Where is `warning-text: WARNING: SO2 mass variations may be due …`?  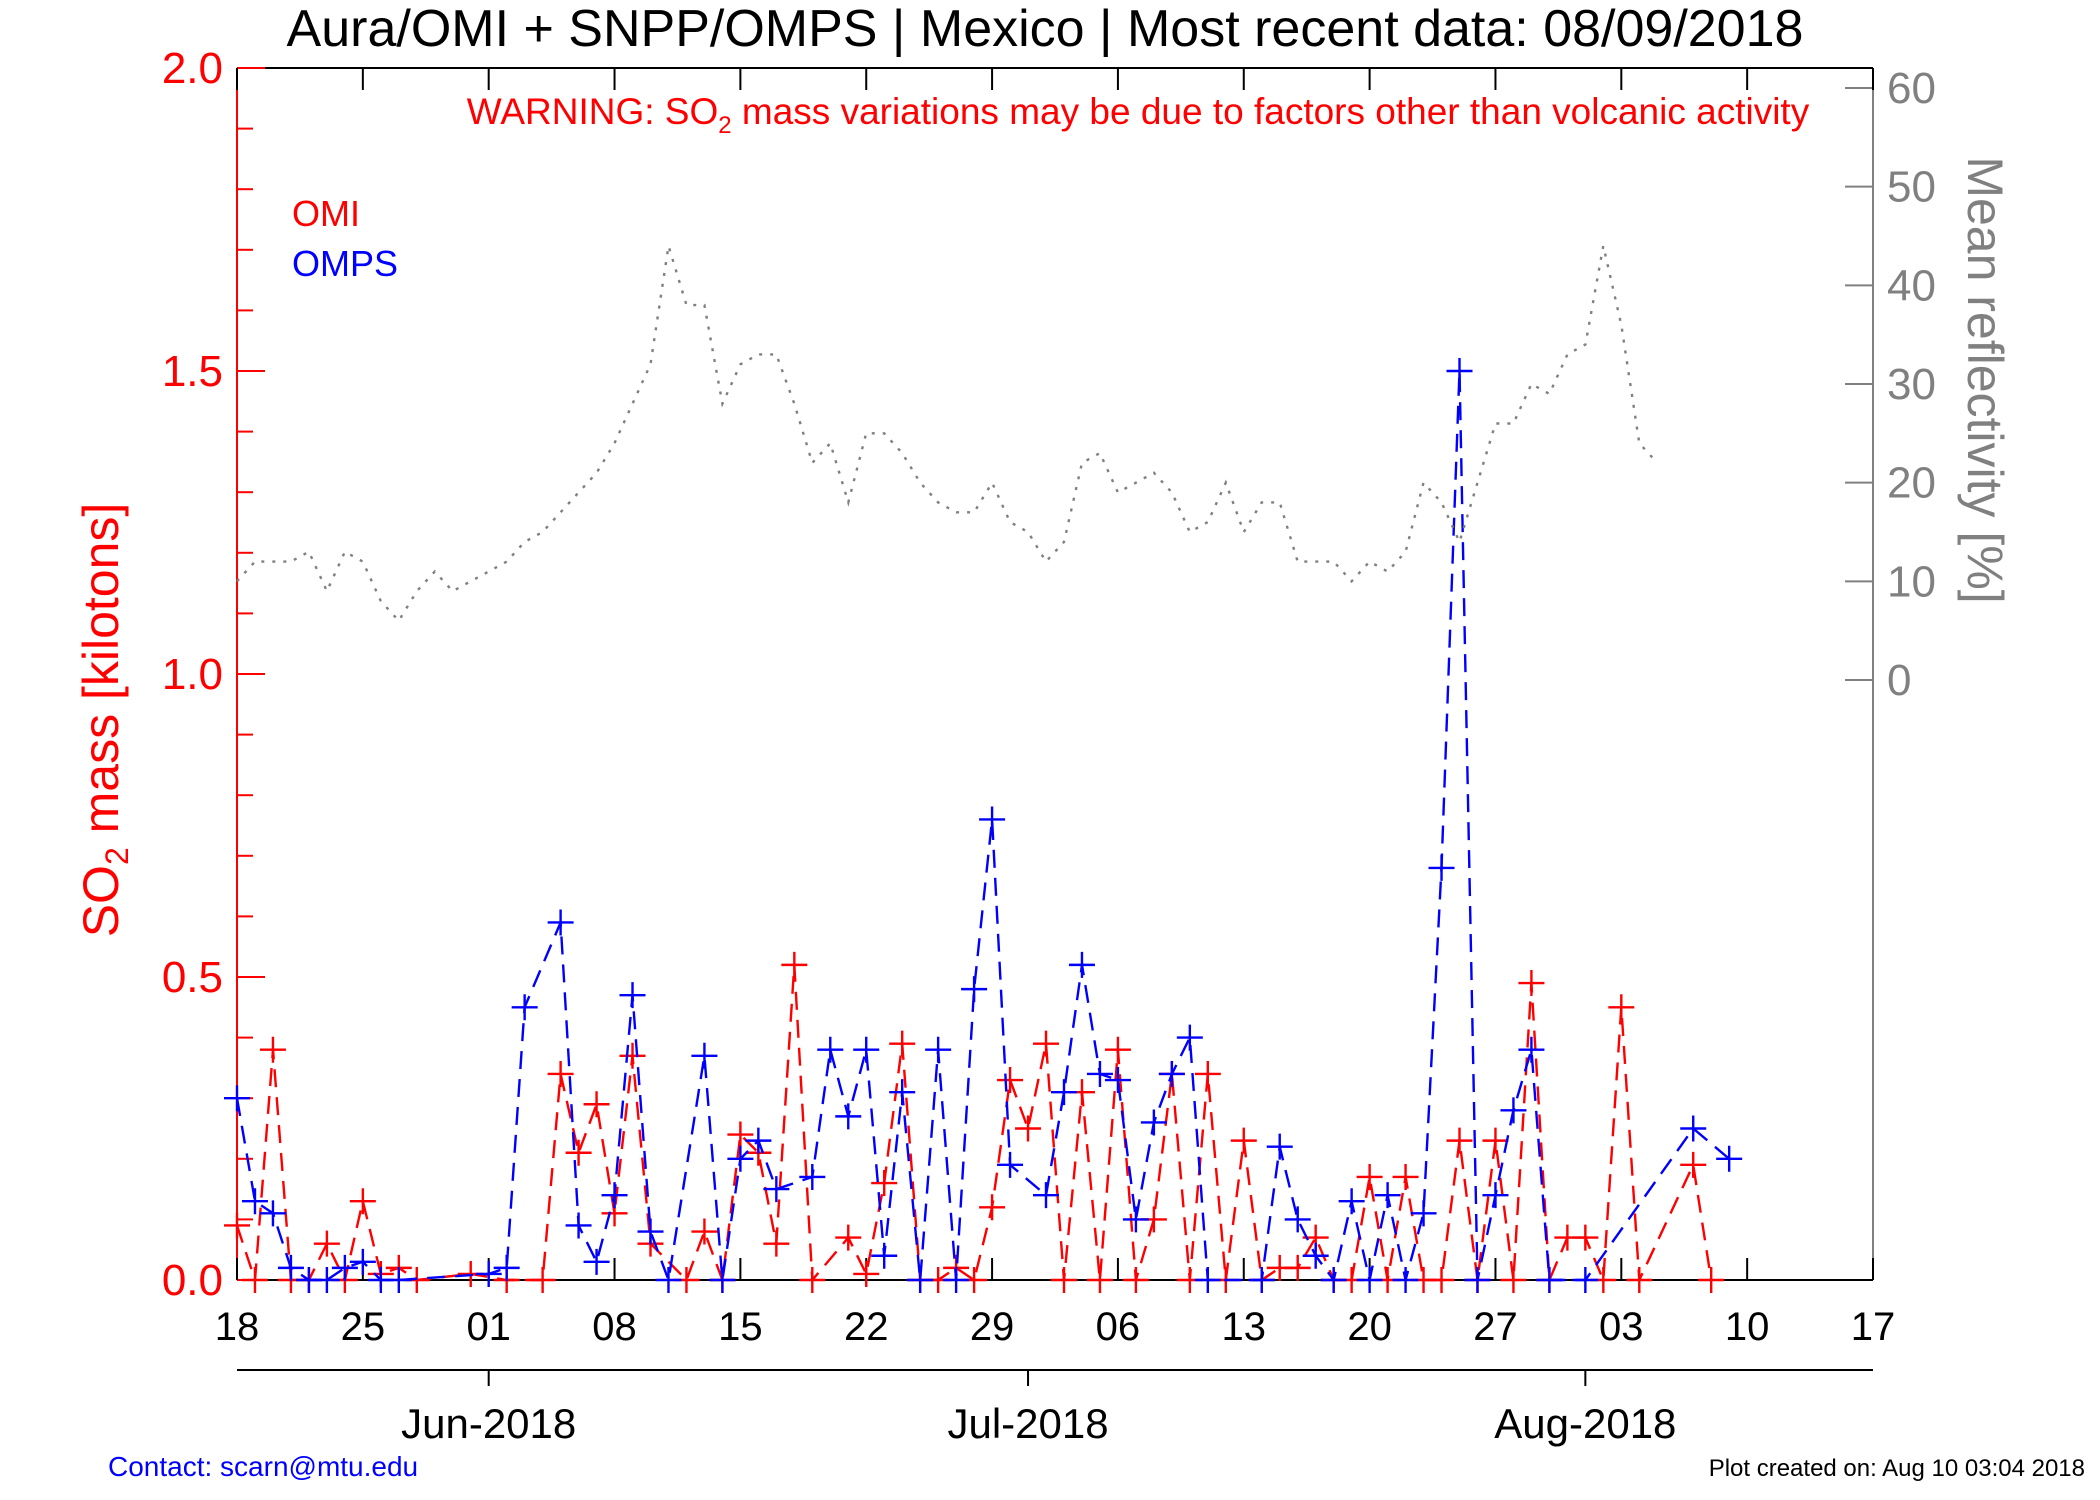
warning-text: WARNING: SO2 mass variations may be due … is located at coordinates (1138, 115).